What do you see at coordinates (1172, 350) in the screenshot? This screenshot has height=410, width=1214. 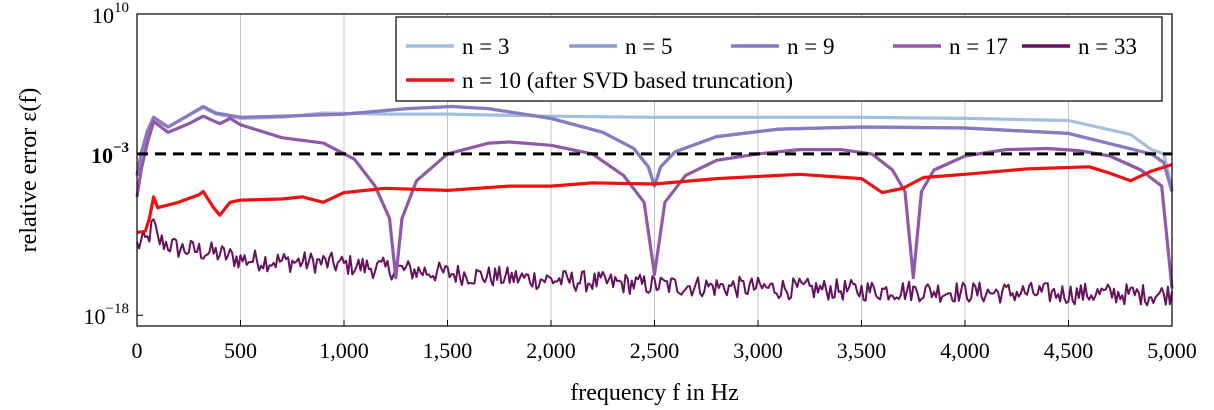 I see `x-tick-label: 5,000` at bounding box center [1172, 350].